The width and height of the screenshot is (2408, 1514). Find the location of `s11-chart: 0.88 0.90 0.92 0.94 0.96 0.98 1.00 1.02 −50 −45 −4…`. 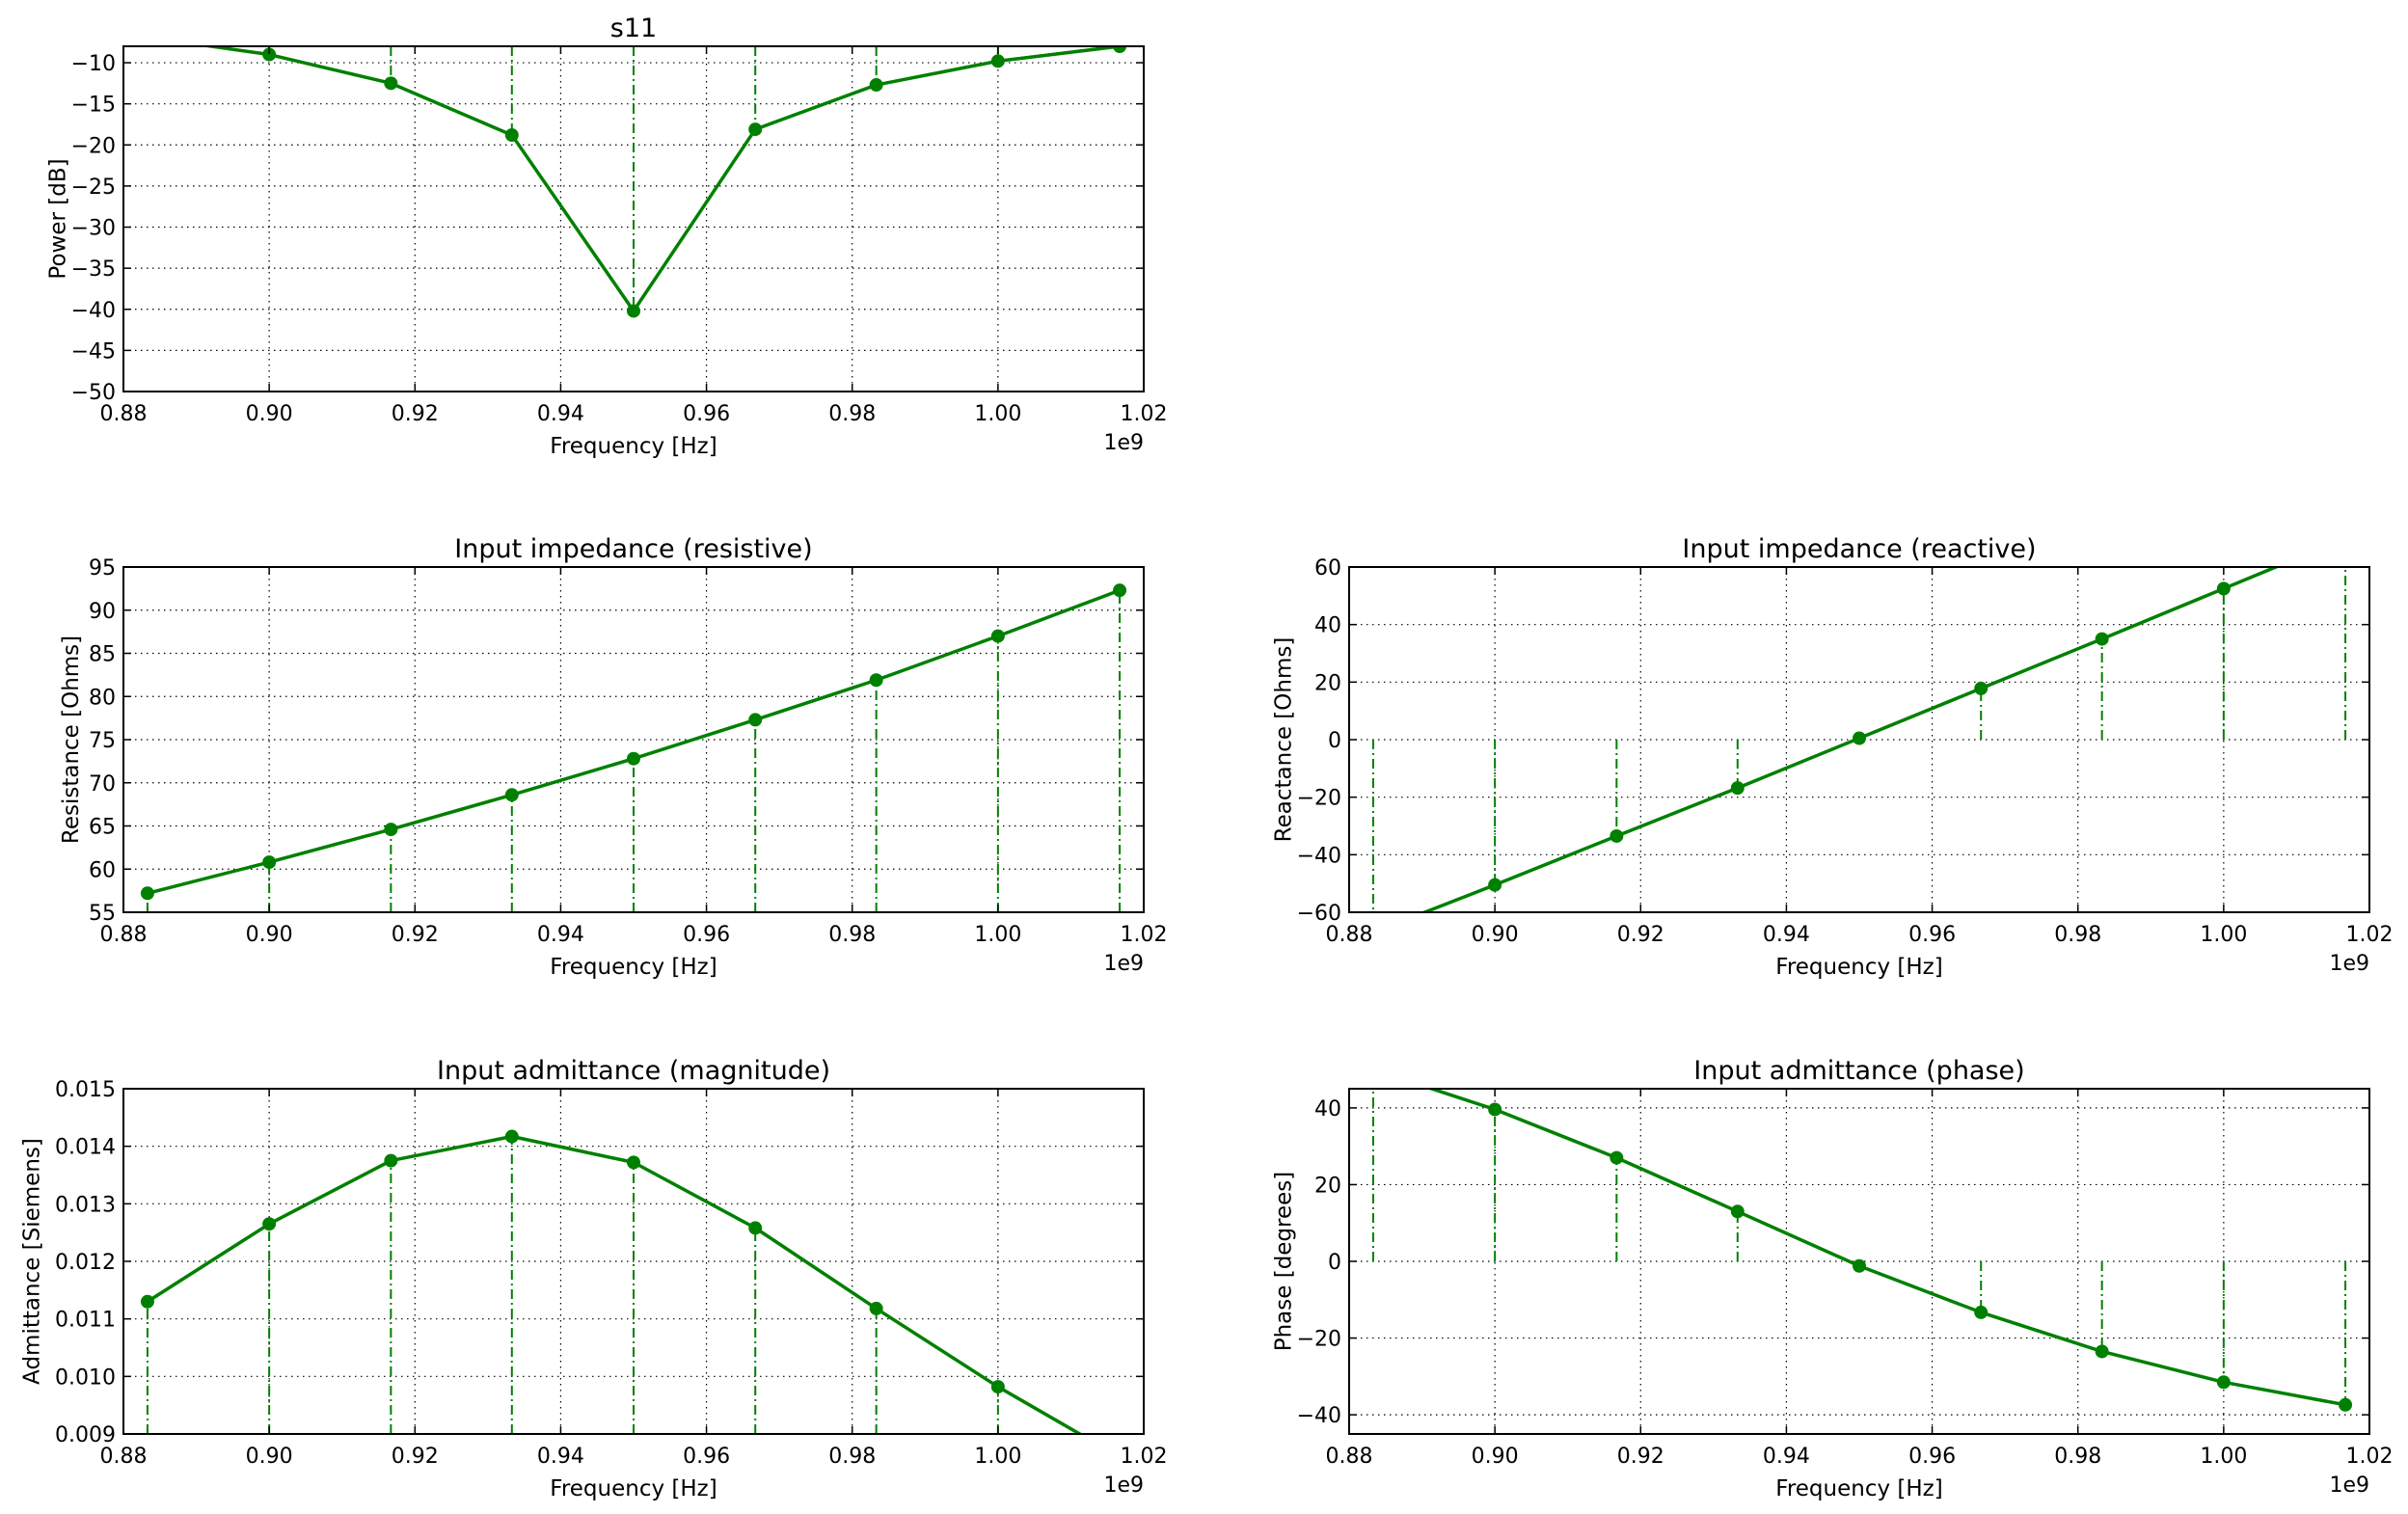

s11-chart: 0.88 0.90 0.92 0.94 0.96 0.98 1.00 1.02 −50 −45 −4… is located at coordinates (607, 236).